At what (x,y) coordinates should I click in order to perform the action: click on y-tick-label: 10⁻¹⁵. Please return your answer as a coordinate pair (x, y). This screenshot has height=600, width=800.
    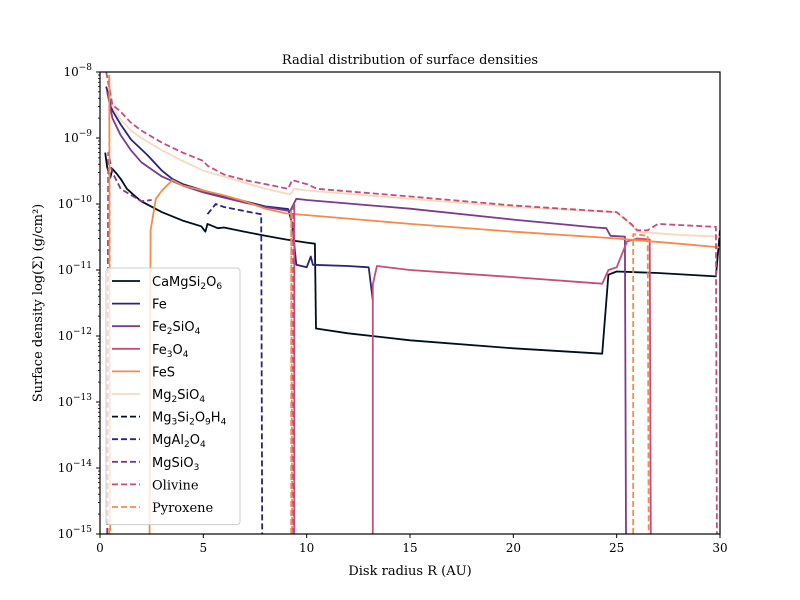
    Looking at the image, I should click on (75, 533).